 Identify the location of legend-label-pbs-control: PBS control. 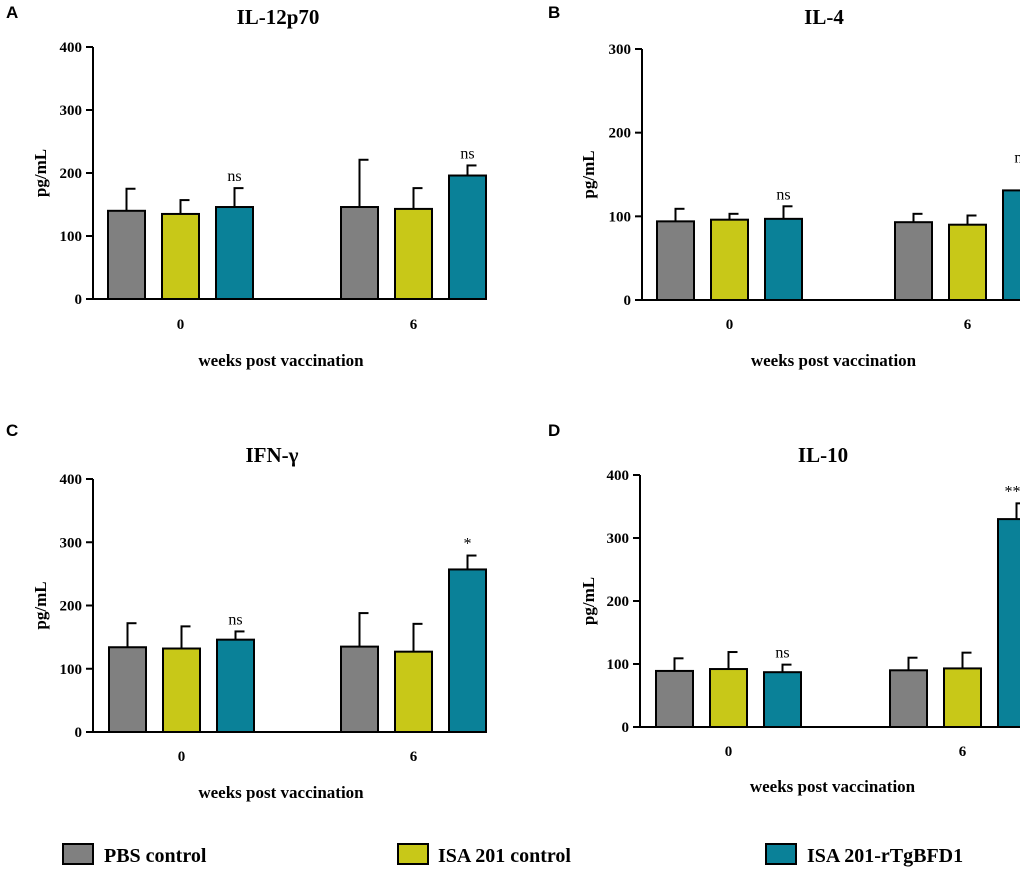
(155, 856).